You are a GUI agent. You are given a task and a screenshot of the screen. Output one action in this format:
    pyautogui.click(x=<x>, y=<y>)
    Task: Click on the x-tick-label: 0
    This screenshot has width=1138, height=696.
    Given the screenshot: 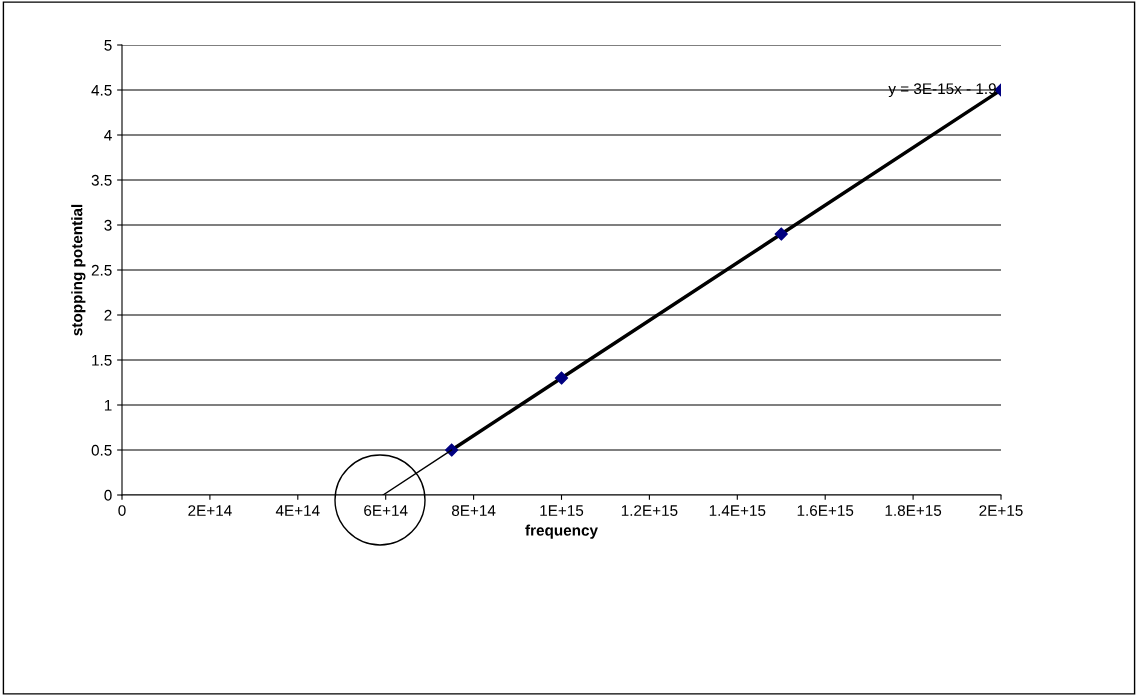 What is the action you would take?
    pyautogui.click(x=122, y=510)
    